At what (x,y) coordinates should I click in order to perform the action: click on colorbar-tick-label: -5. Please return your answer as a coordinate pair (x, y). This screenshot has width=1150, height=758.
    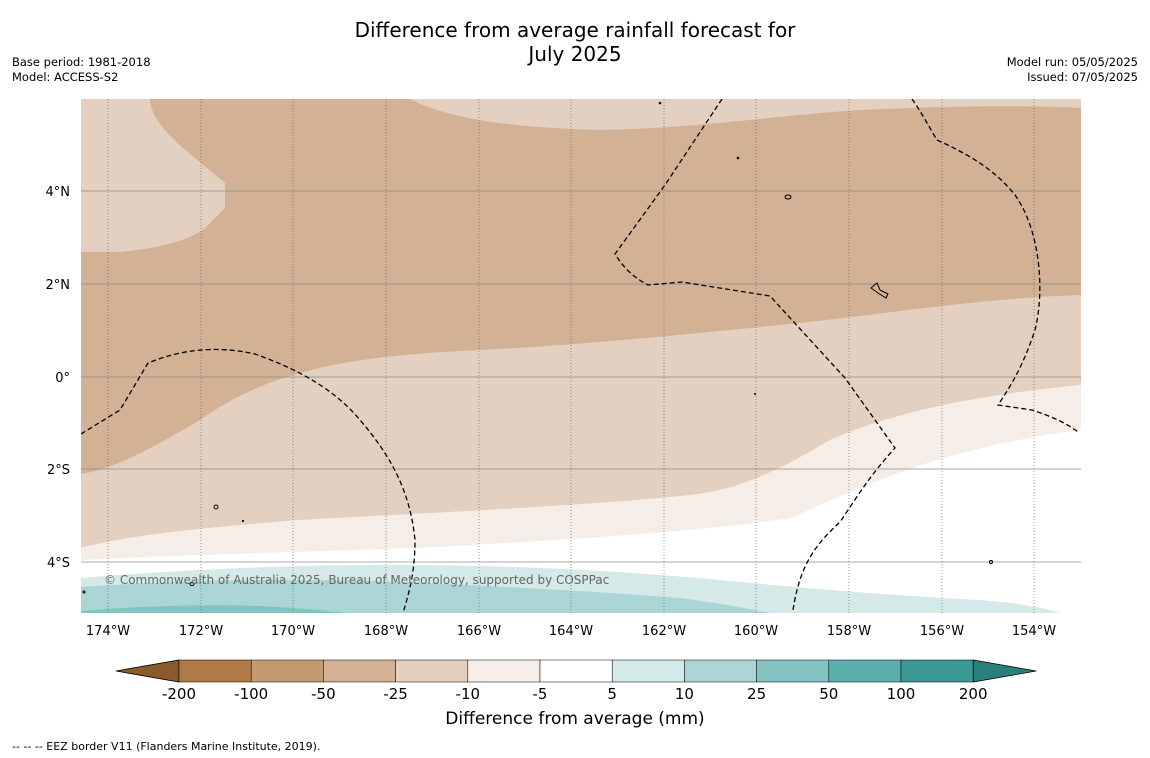
    Looking at the image, I should click on (540, 694).